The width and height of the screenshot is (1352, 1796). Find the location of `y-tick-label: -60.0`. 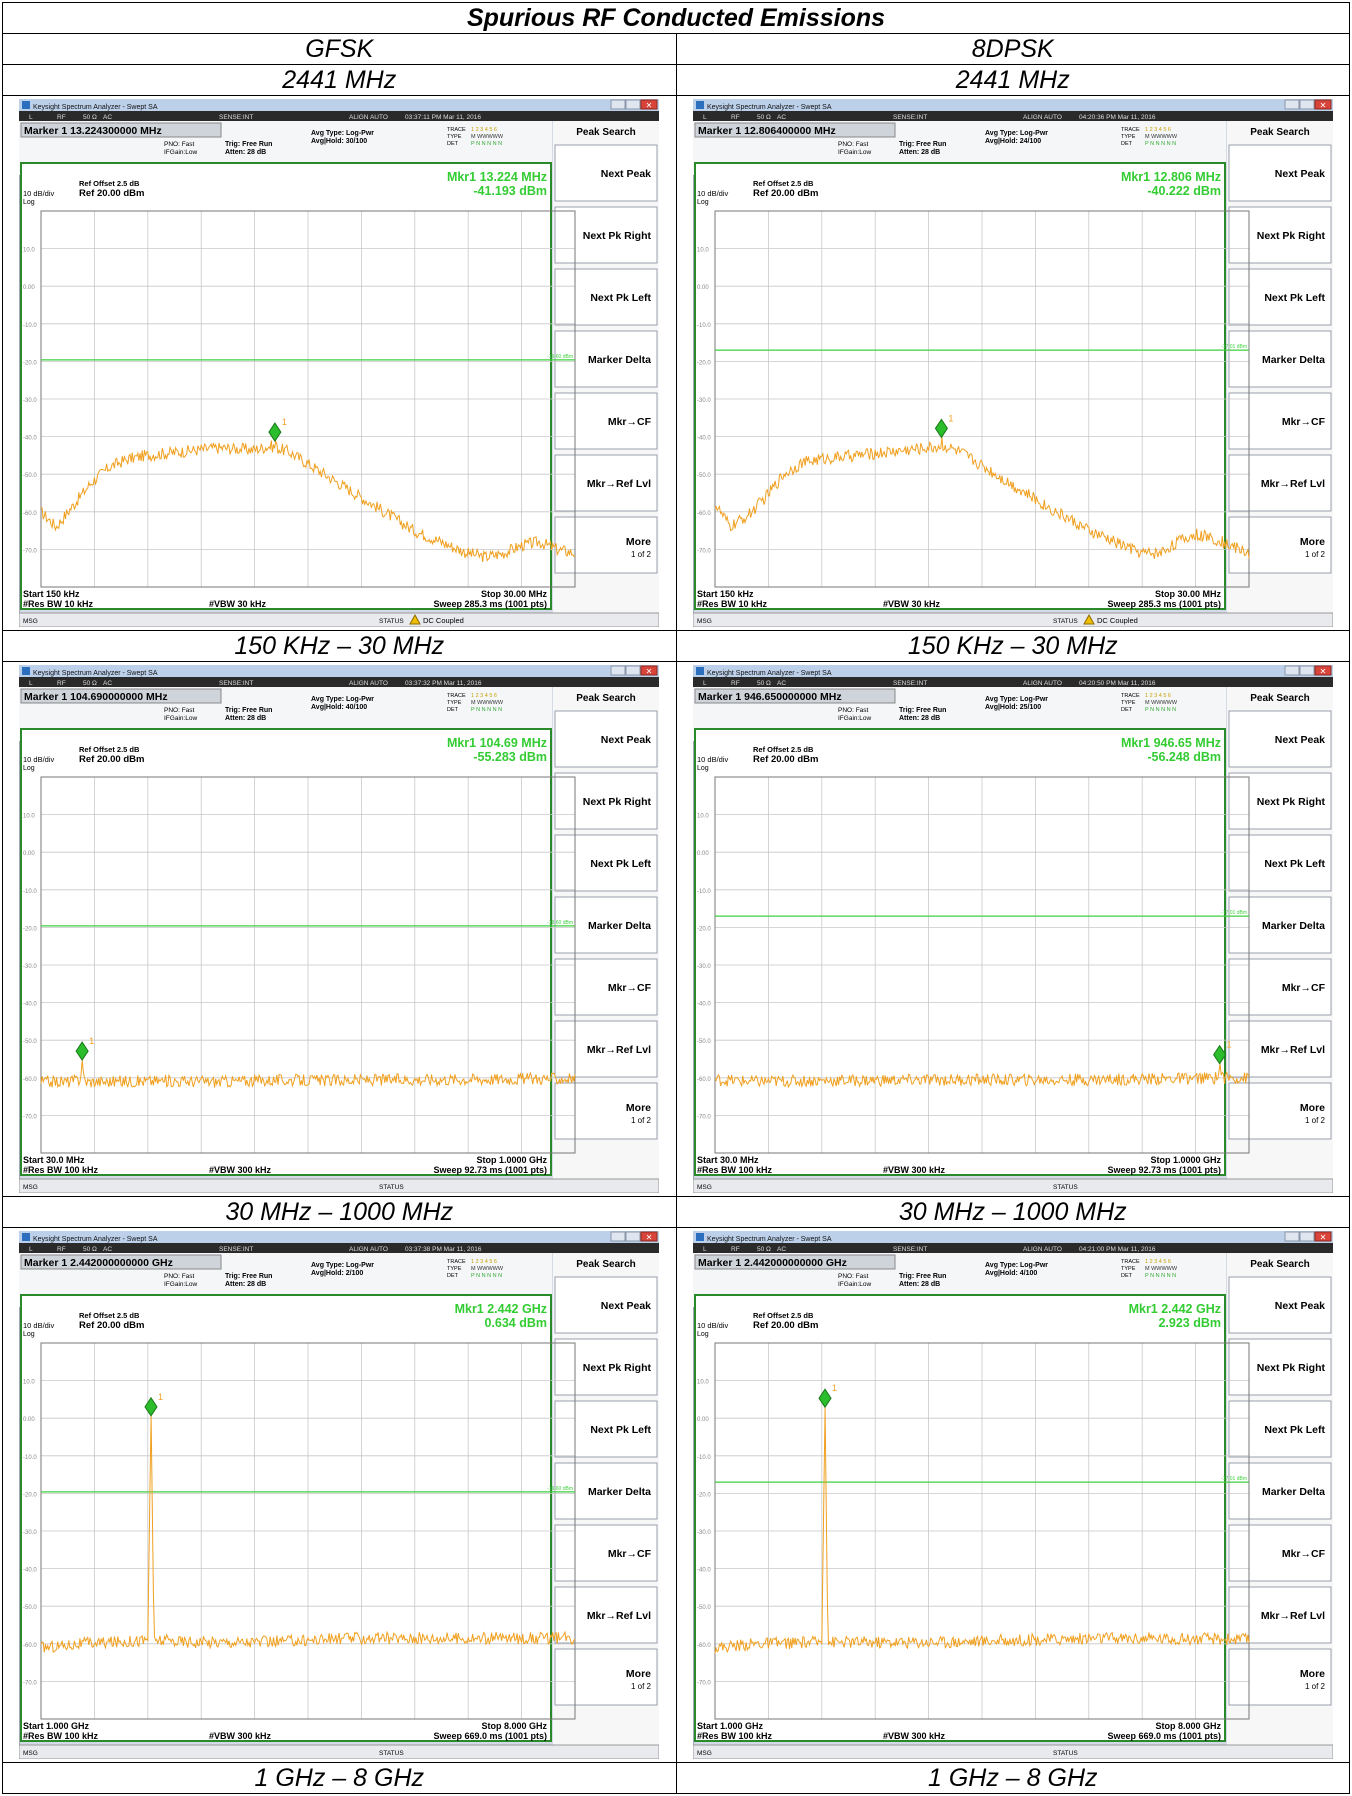

y-tick-label: -60.0 is located at coordinates (704, 1646).